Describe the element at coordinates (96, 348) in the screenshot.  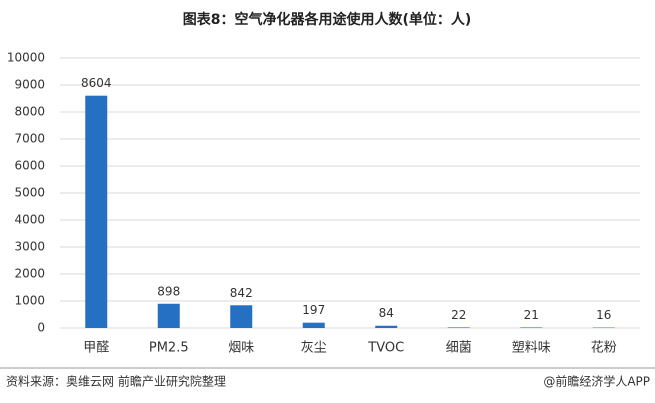
I see `x-tick-label: 甲醛` at that location.